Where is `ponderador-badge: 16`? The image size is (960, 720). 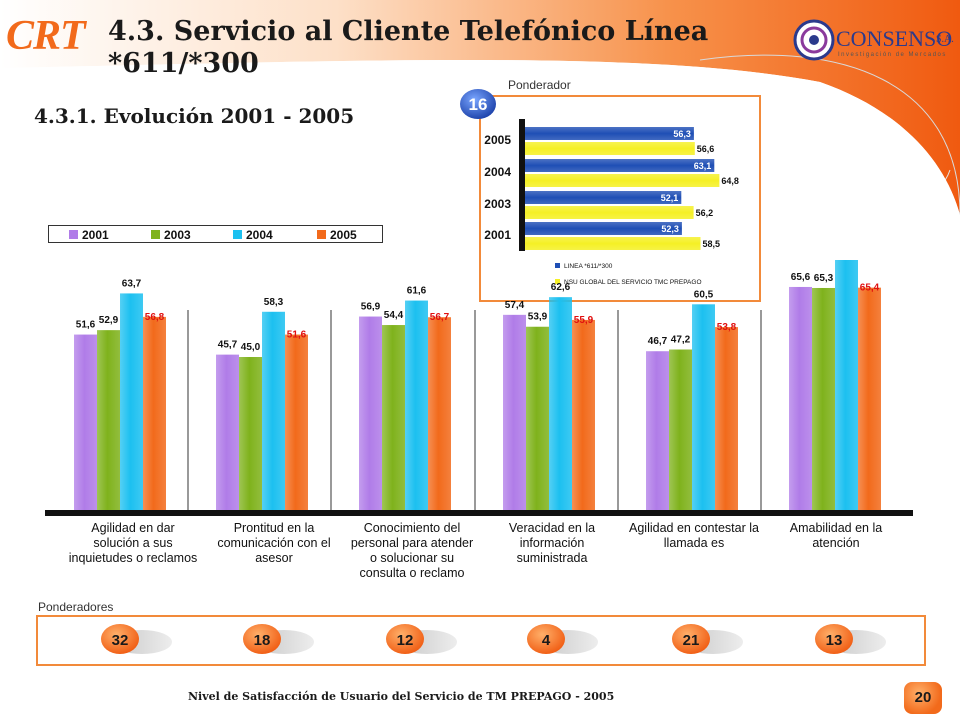 ponderador-badge: 16 is located at coordinates (478, 104).